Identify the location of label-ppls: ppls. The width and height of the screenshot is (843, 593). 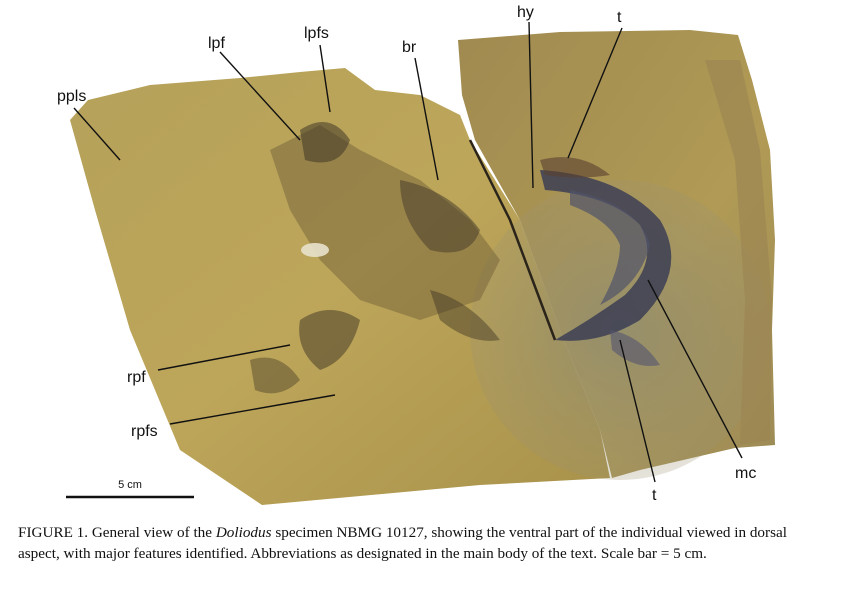
(71, 96).